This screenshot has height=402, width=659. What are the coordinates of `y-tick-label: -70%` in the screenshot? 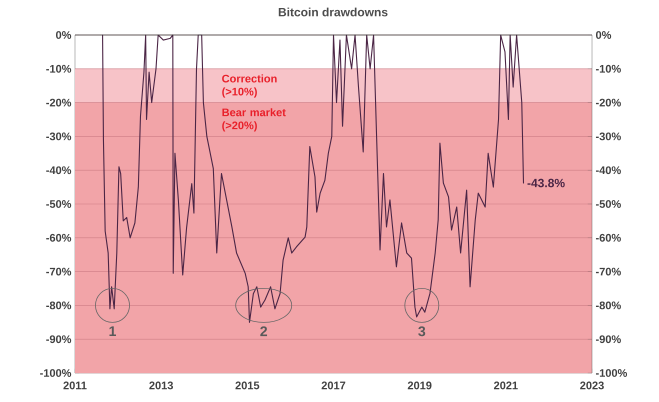 It's located at (59, 272).